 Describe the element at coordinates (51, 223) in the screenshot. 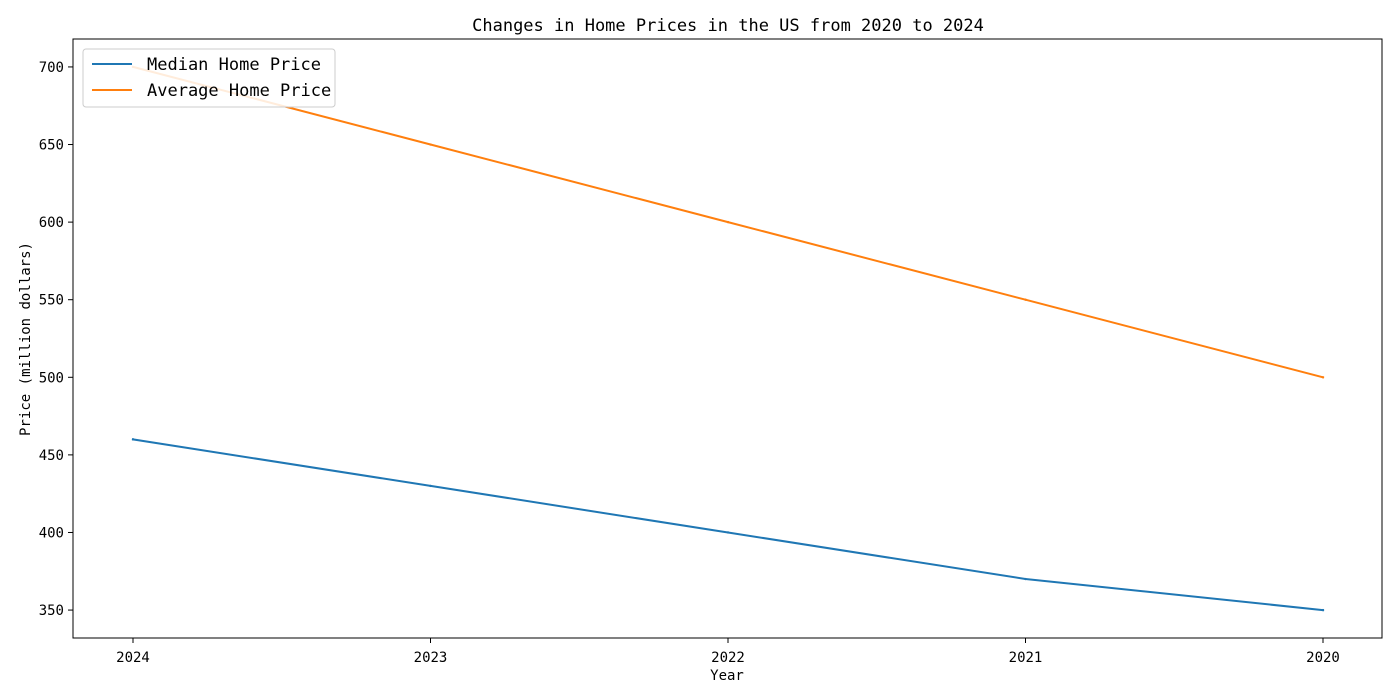

I see `y-tick-label: 600` at that location.